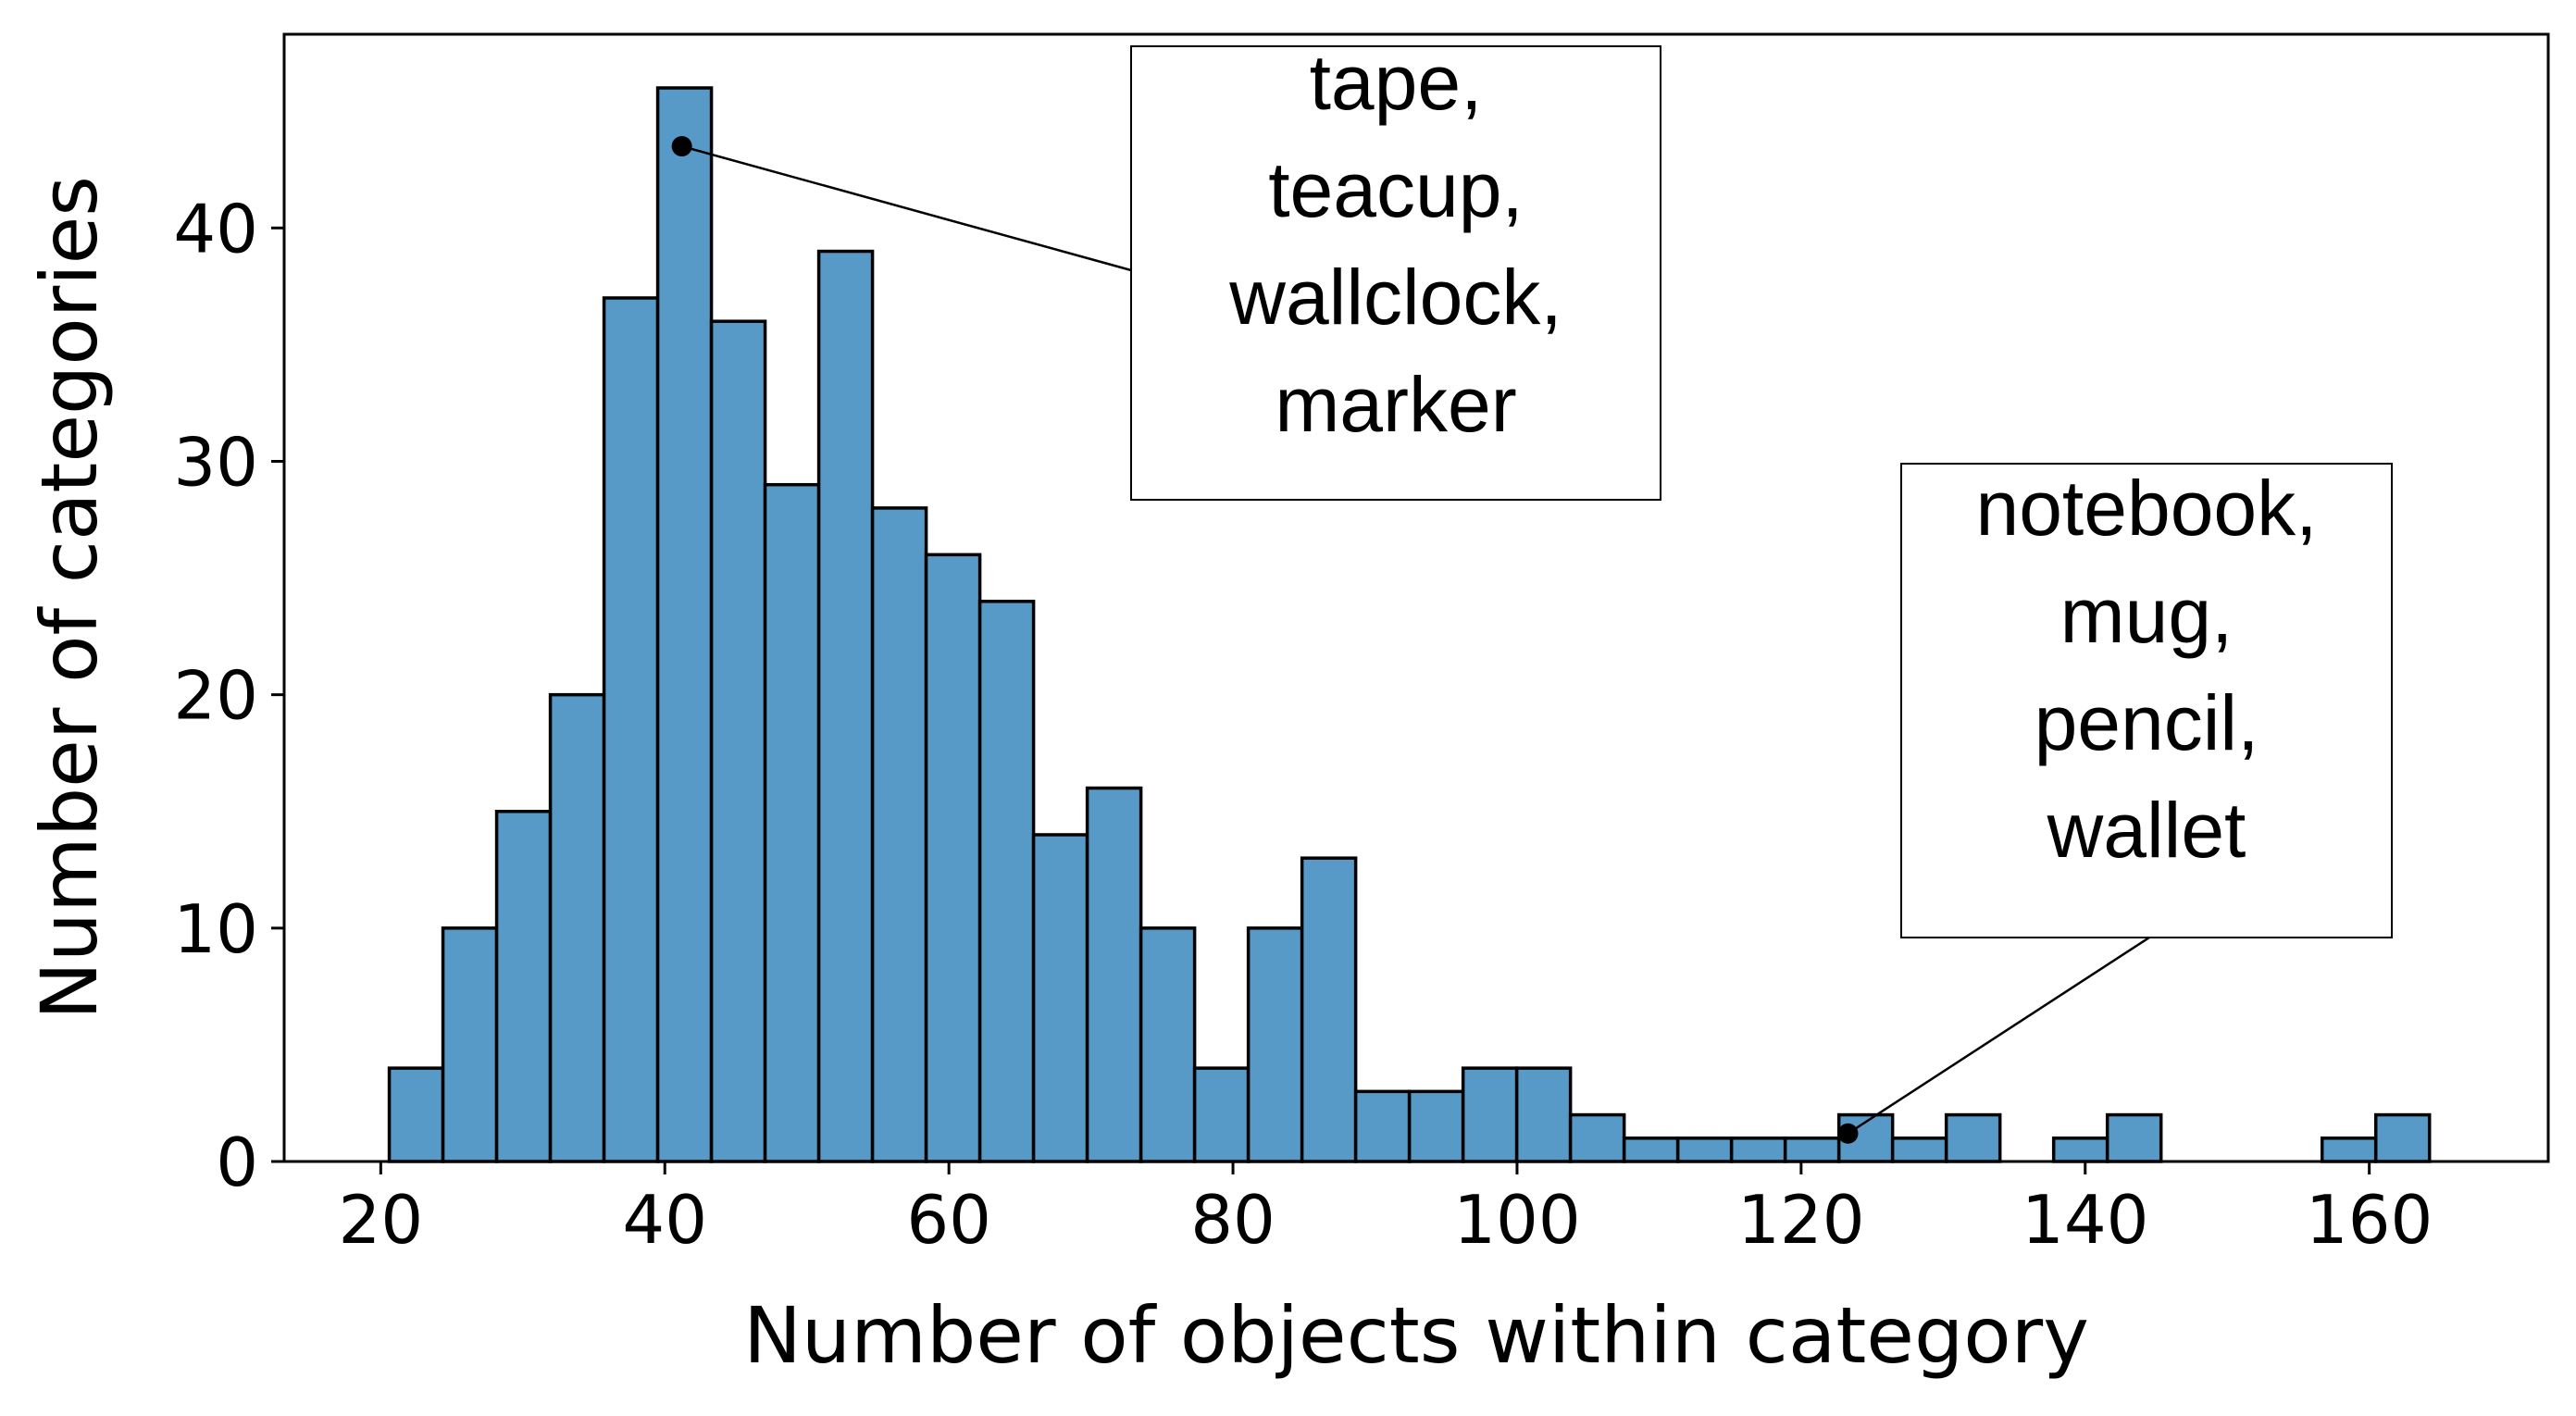 This screenshot has height=1416, width=2576. I want to click on x-tick-label: 100, so click(1516, 1220).